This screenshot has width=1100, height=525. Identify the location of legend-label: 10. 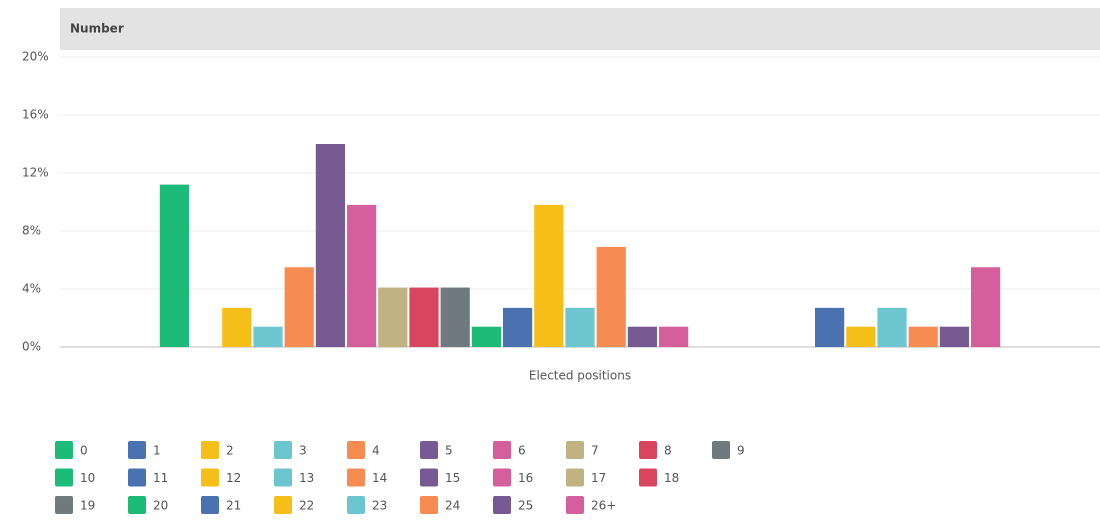
(87, 478).